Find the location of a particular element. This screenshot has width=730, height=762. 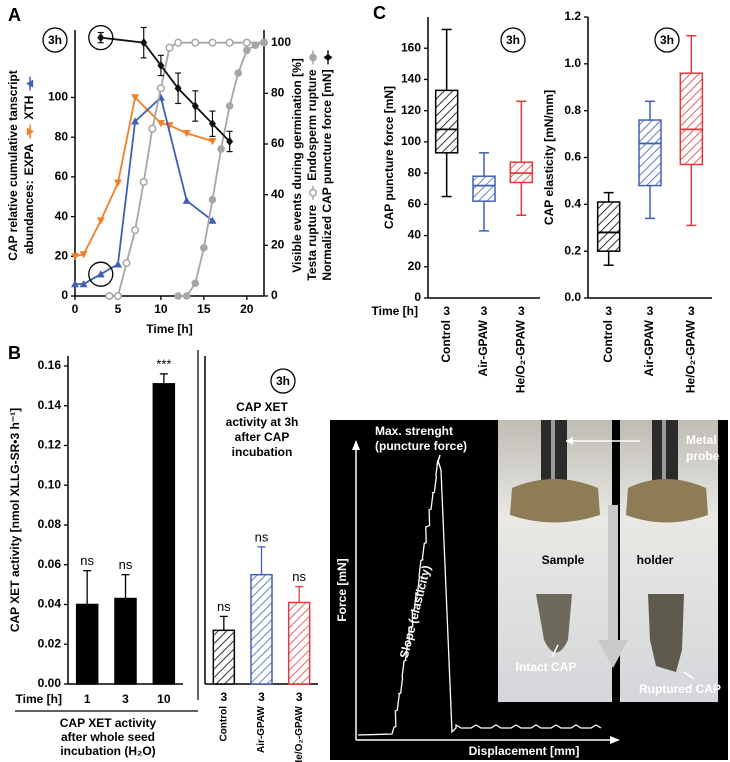

y-tick-label: 1.0 is located at coordinates (572, 63).